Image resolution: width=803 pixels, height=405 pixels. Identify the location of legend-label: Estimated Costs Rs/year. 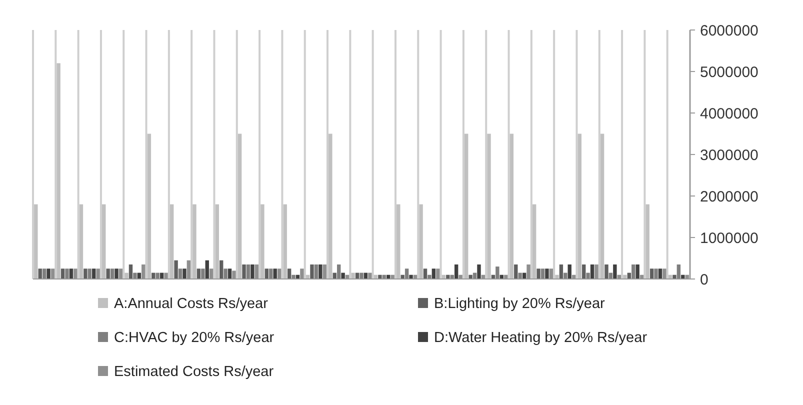
(194, 372).